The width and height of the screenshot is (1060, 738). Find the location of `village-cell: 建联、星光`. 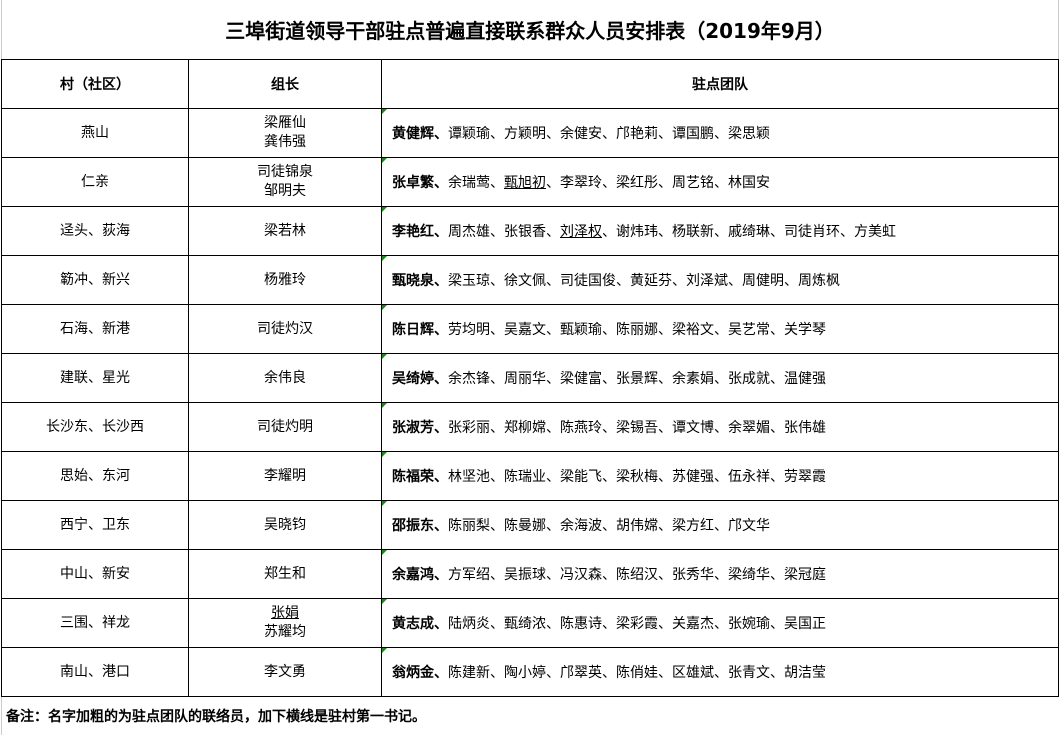

village-cell: 建联、星光 is located at coordinates (95, 378).